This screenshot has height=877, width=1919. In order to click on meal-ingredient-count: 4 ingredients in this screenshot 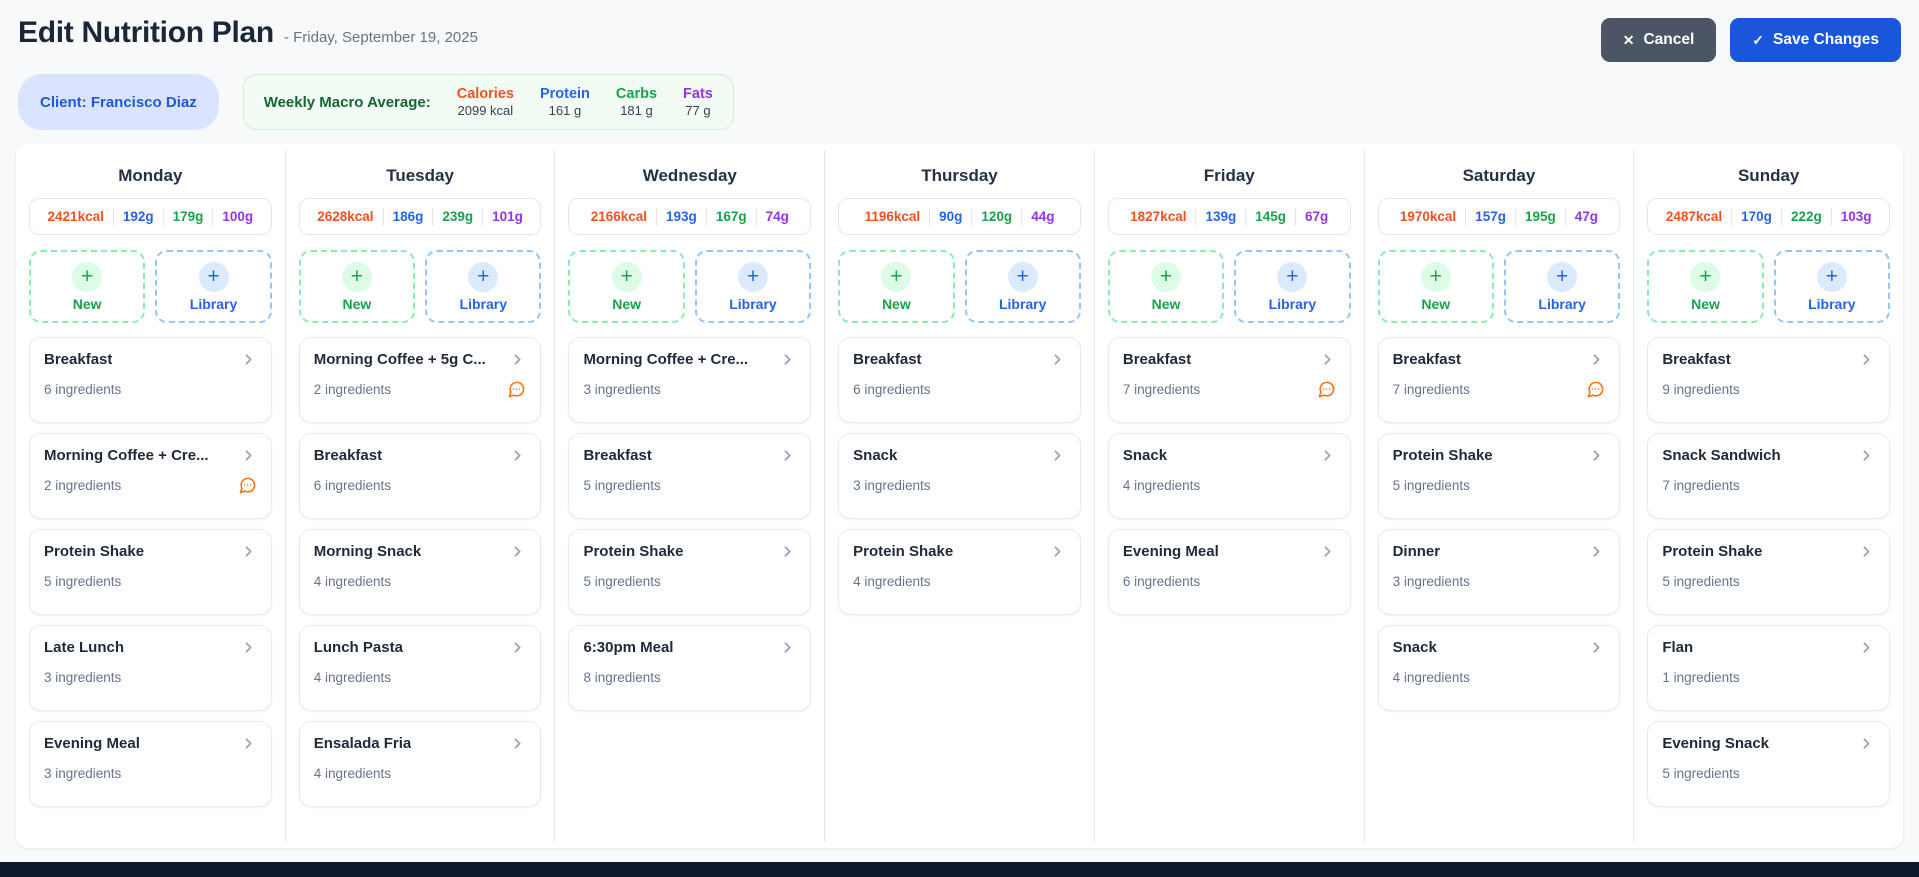, I will do `click(1431, 677)`.